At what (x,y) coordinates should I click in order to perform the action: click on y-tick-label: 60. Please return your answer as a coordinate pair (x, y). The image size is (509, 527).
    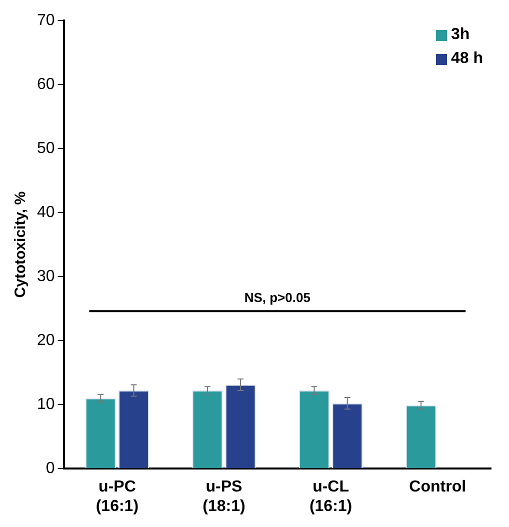
    Looking at the image, I should click on (46, 85).